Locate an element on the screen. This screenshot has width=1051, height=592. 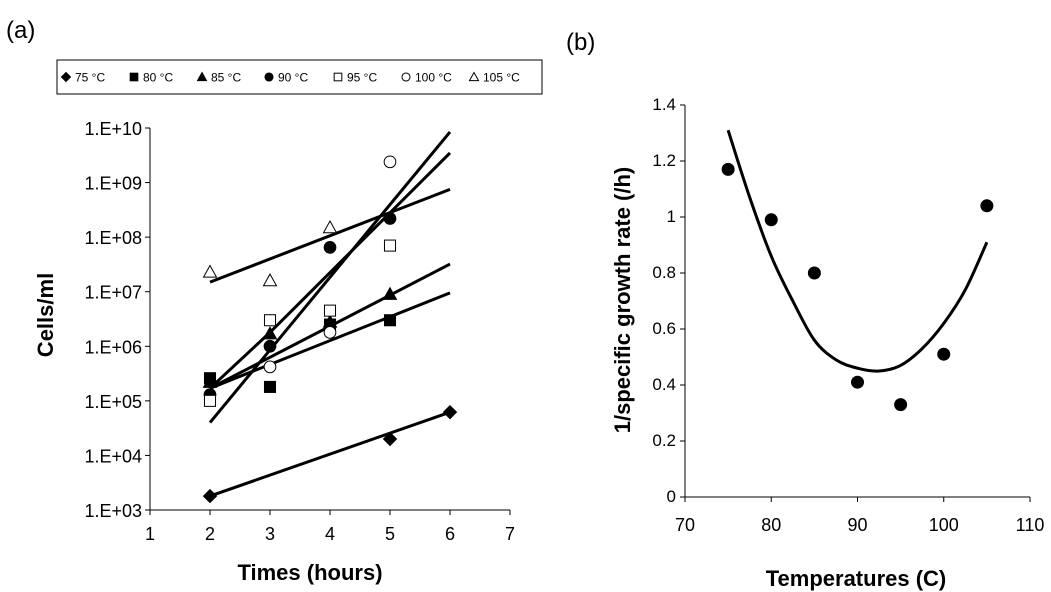
legend-entry: 90 °C is located at coordinates (286, 78).